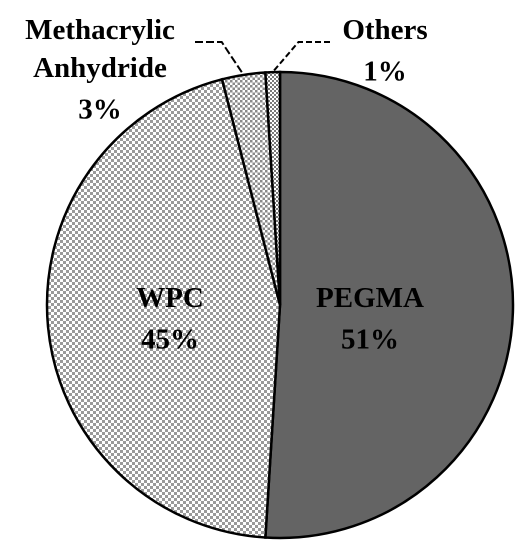  What do you see at coordinates (100, 49) in the screenshot?
I see `slice-label: Methacrylic Anhydride` at bounding box center [100, 49].